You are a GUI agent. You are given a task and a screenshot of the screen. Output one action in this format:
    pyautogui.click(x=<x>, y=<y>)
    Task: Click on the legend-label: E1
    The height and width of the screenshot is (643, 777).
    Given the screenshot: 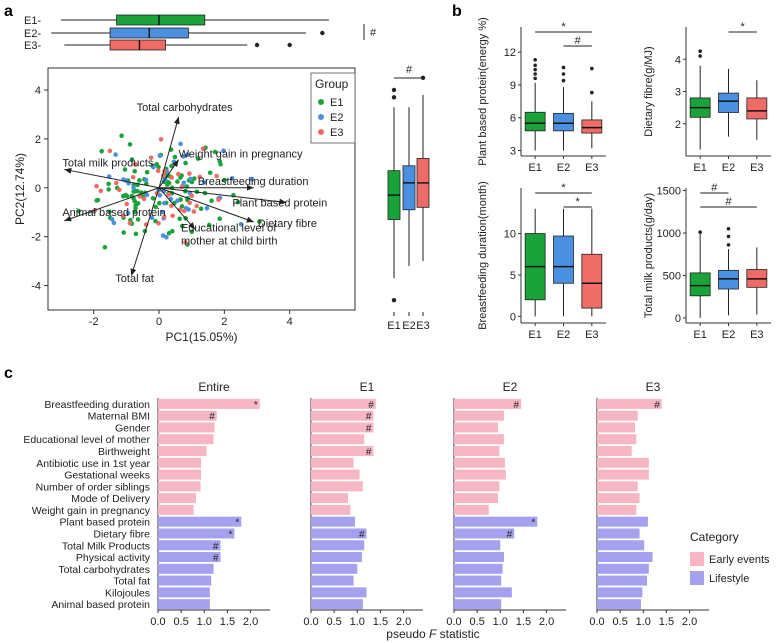 What is the action you would take?
    pyautogui.click(x=336, y=103)
    